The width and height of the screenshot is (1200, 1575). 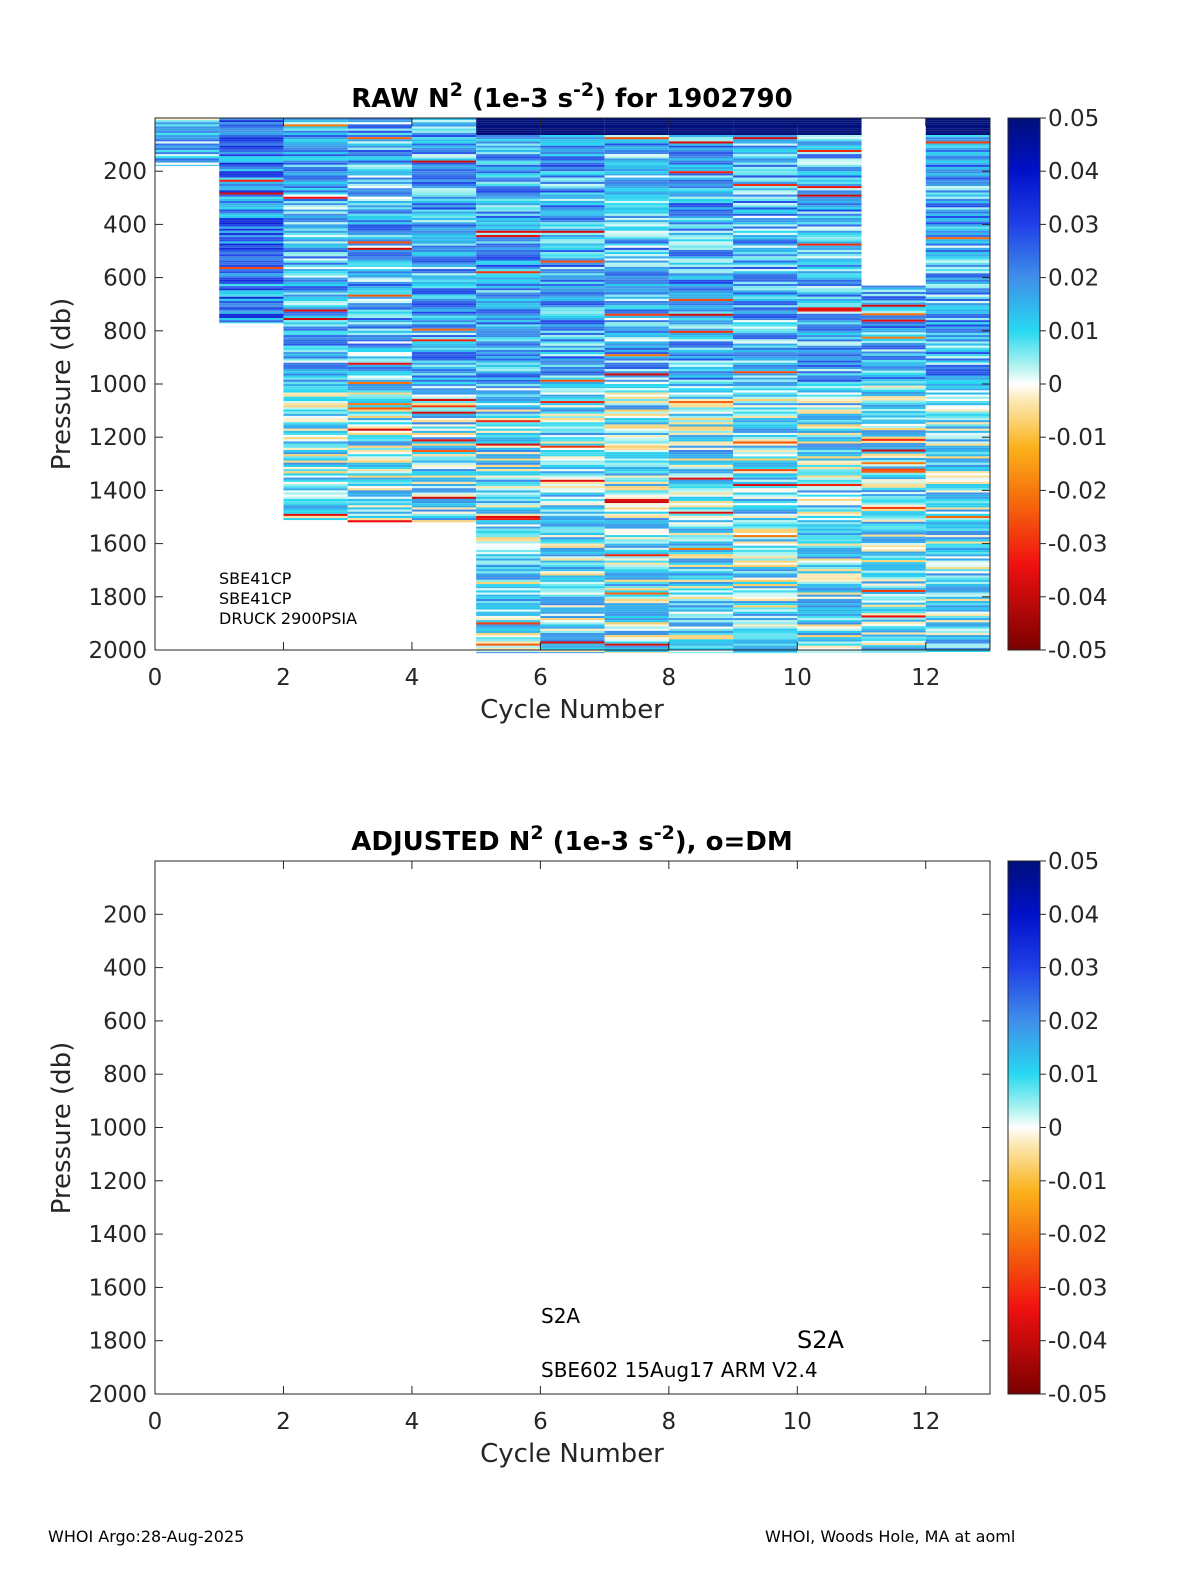 What do you see at coordinates (125, 969) in the screenshot?
I see `y-tick-label: 400` at bounding box center [125, 969].